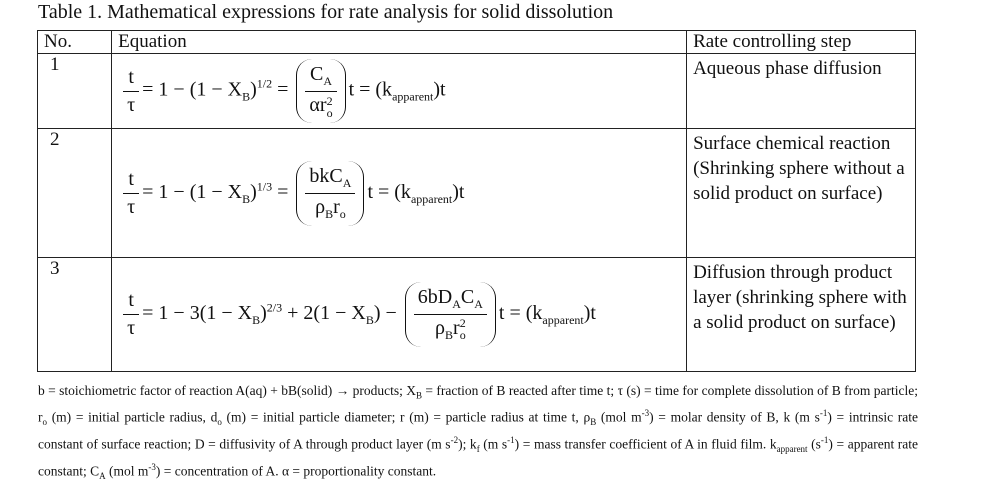 The image size is (986, 493). I want to click on denominator: αr 2 o, so click(320, 105).